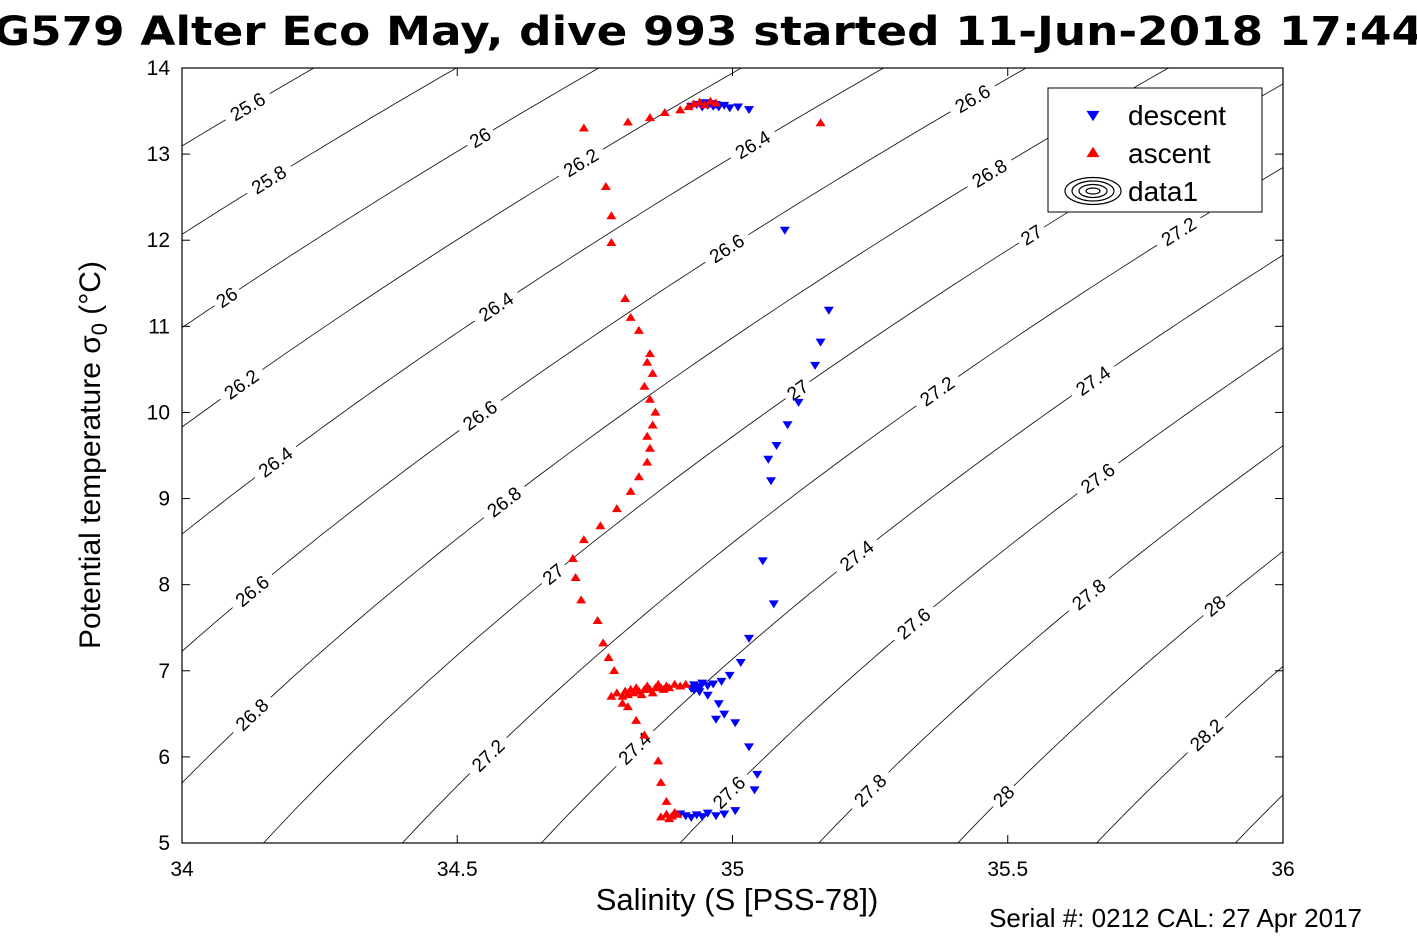 This screenshot has width=1417, height=945. What do you see at coordinates (1178, 232) in the screenshot?
I see `contour-label: 27.2` at bounding box center [1178, 232].